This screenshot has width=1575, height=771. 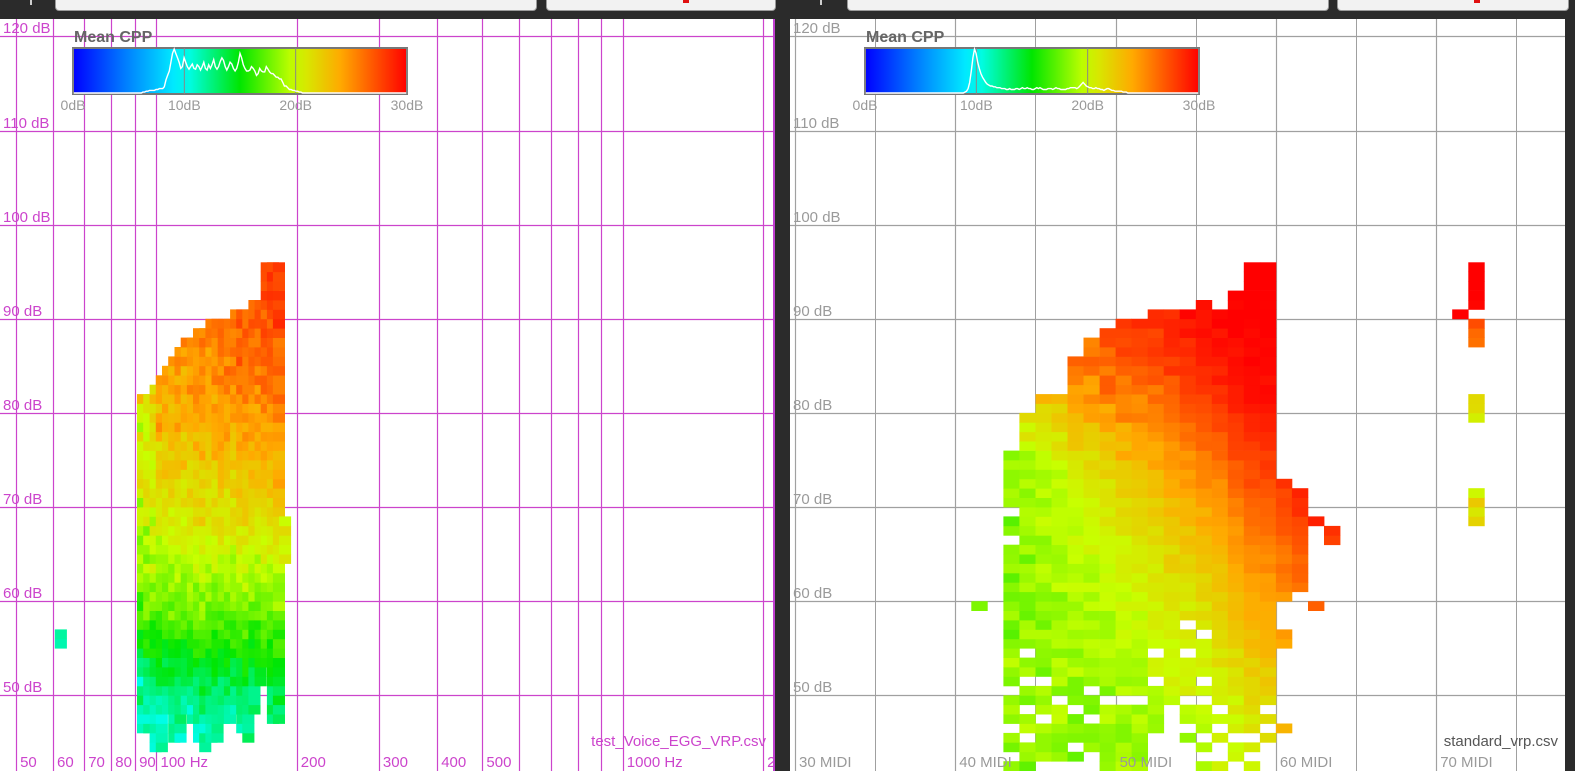 What do you see at coordinates (296, 5) in the screenshot?
I see `toolbar-field-left` at bounding box center [296, 5].